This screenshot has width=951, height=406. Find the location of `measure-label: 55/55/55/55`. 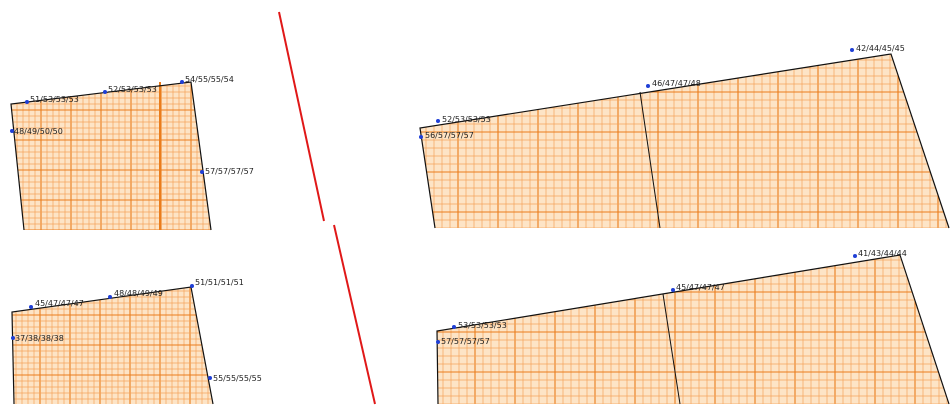

measure-label: 55/55/55/55 is located at coordinates (237, 378).